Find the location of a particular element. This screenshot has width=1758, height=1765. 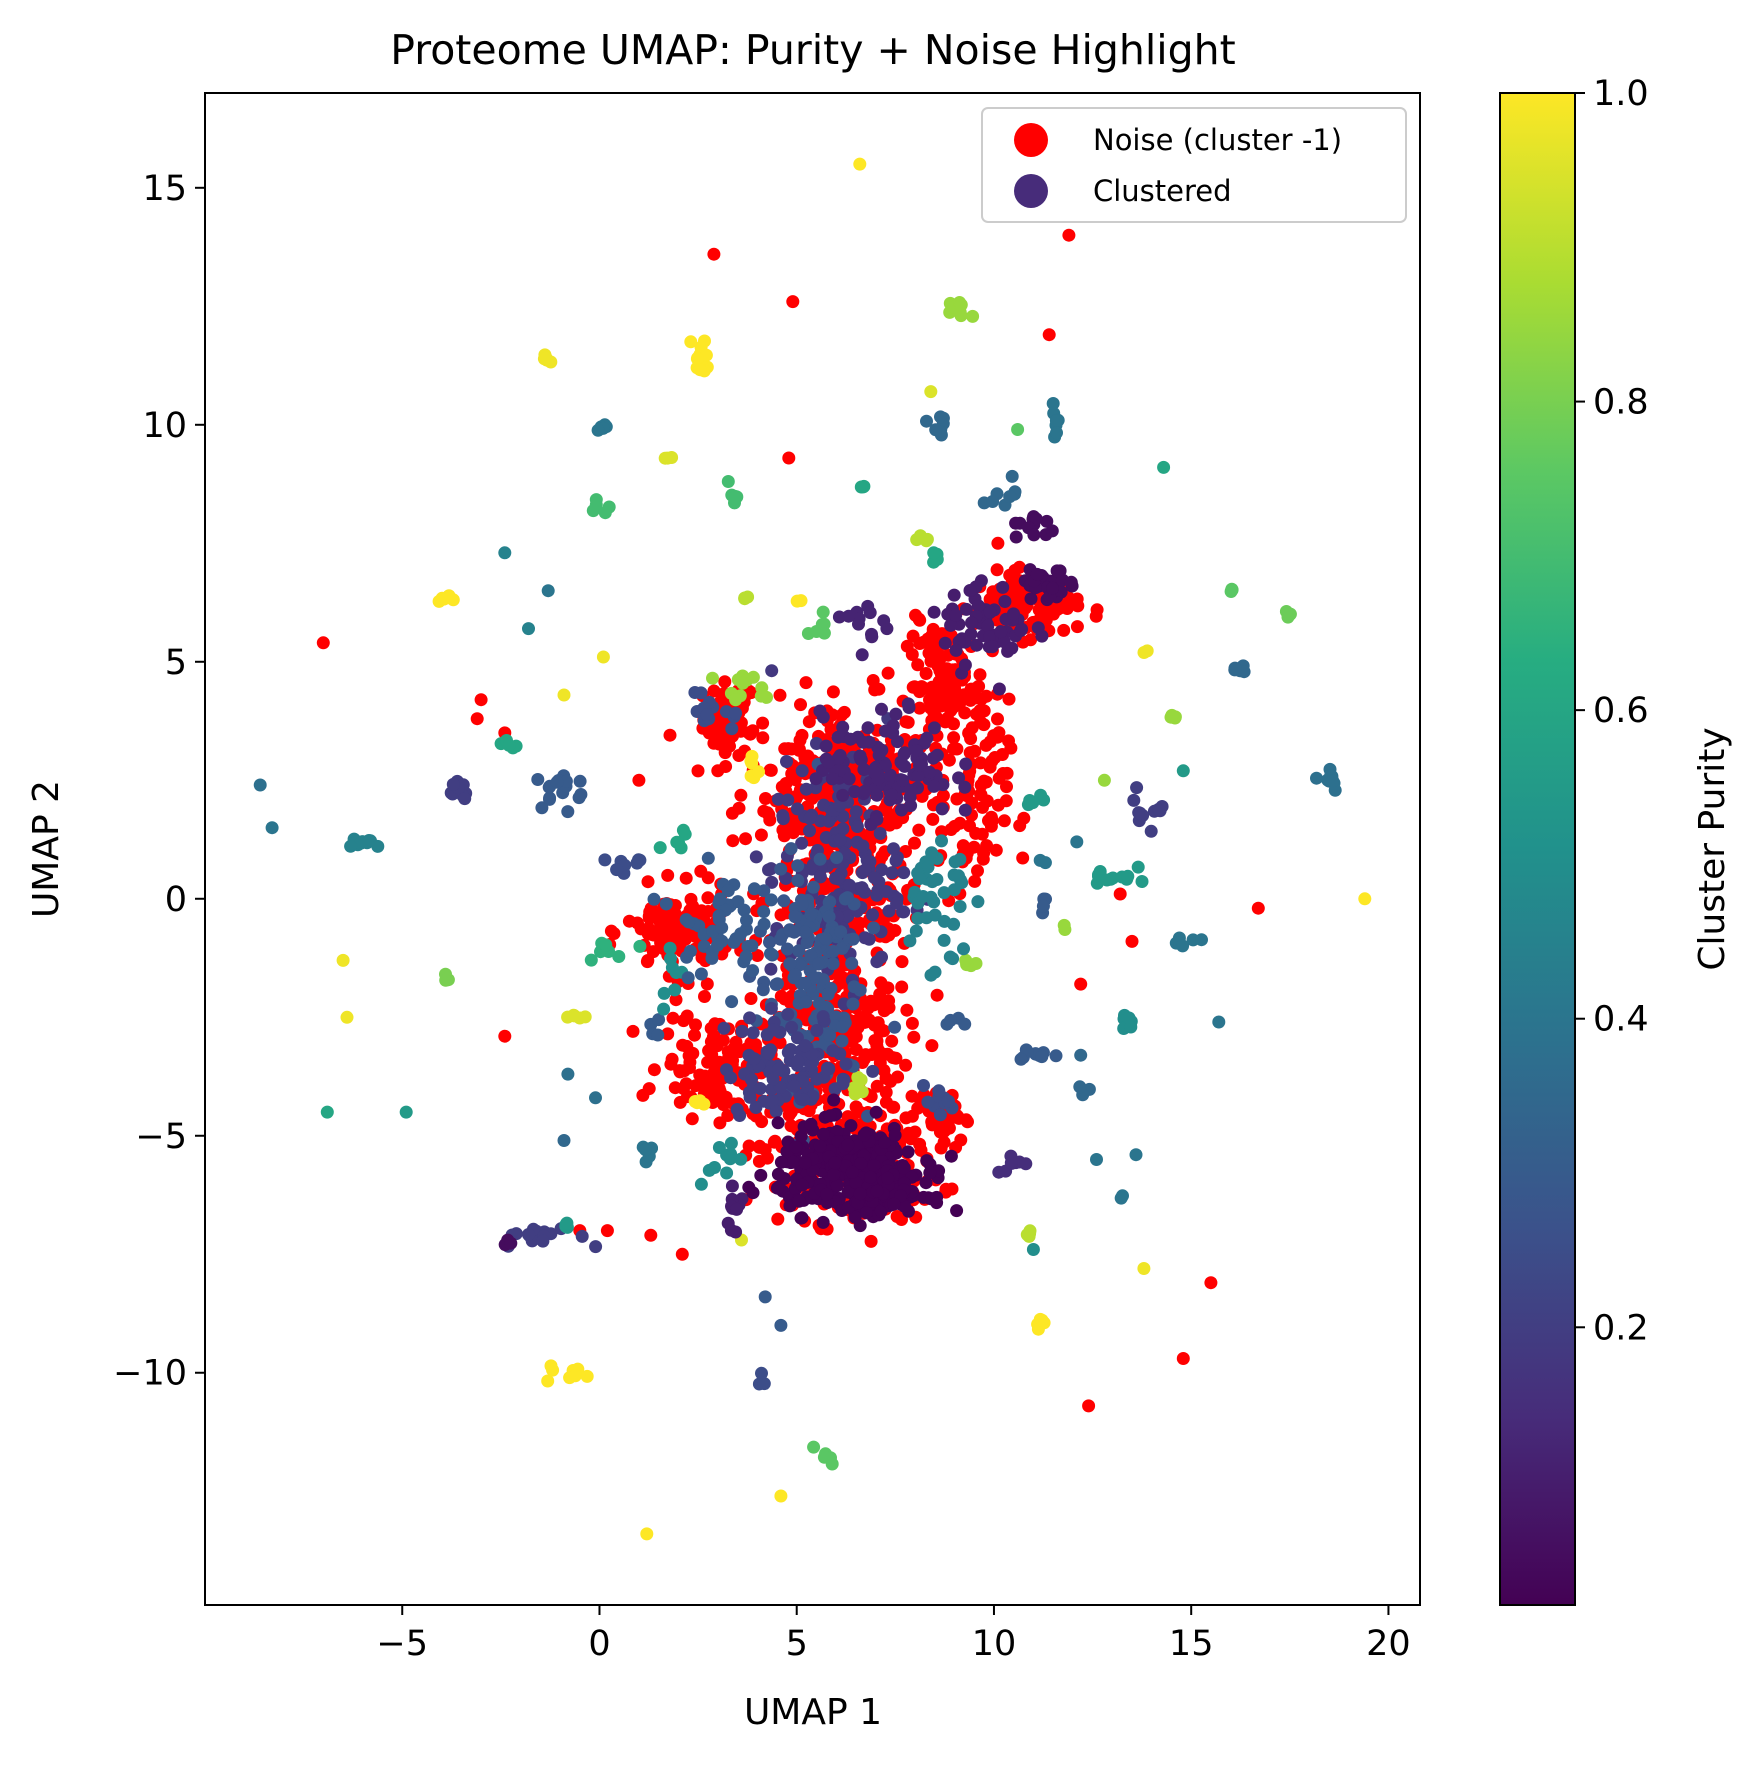

x-axis: −5 0 5 10 15 20 is located at coordinates (893, 1634).